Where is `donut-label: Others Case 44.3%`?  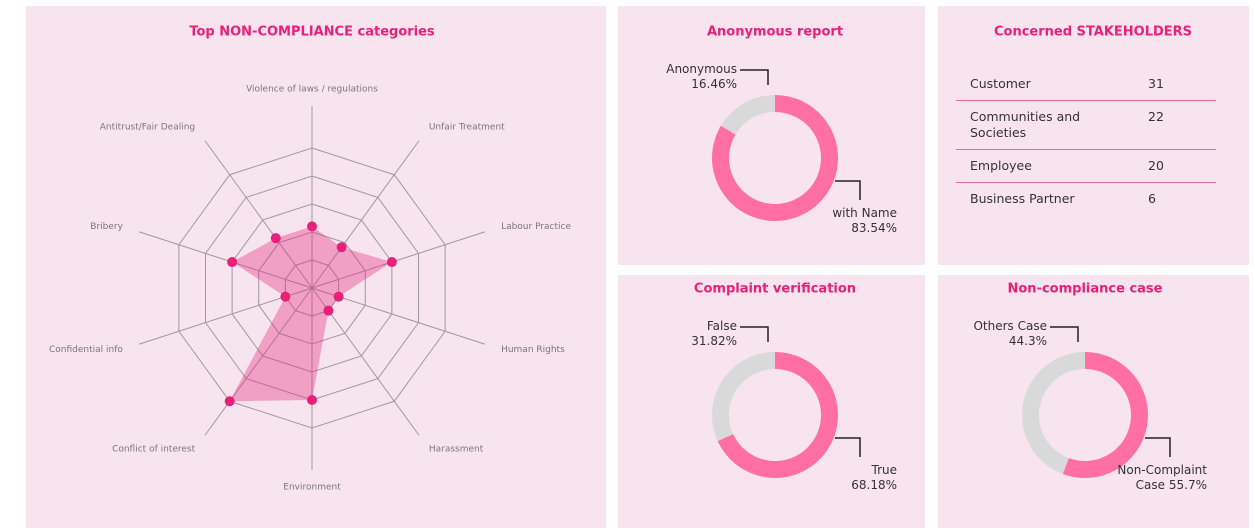
donut-label: Others Case 44.3% is located at coordinates (1010, 334).